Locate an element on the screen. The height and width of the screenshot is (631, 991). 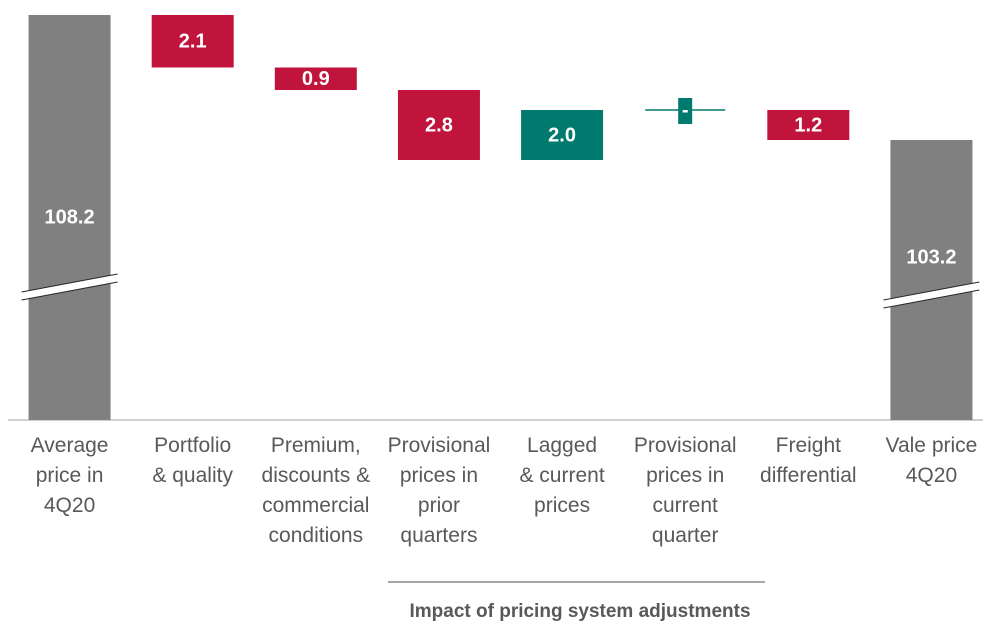
x-tick-label: Portfolio & quality is located at coordinates (192, 460).